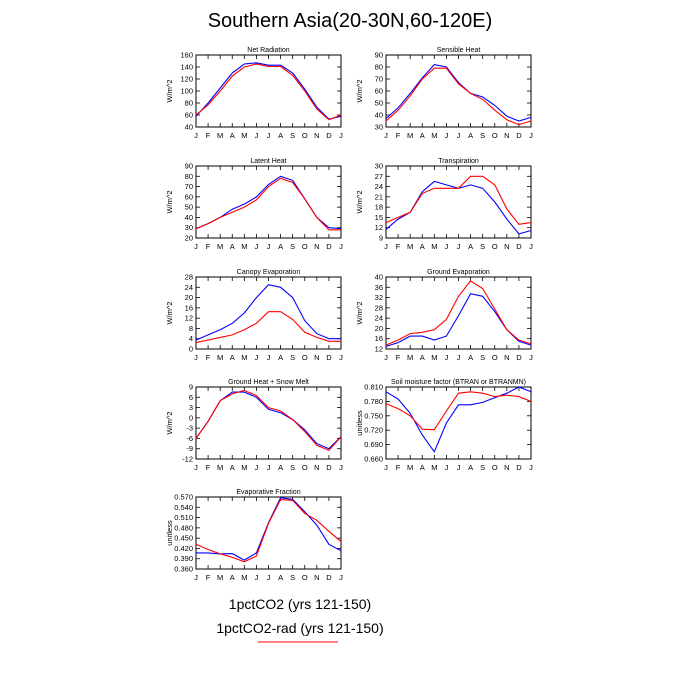  I want to click on y-tick-label: 18, so click(379, 207).